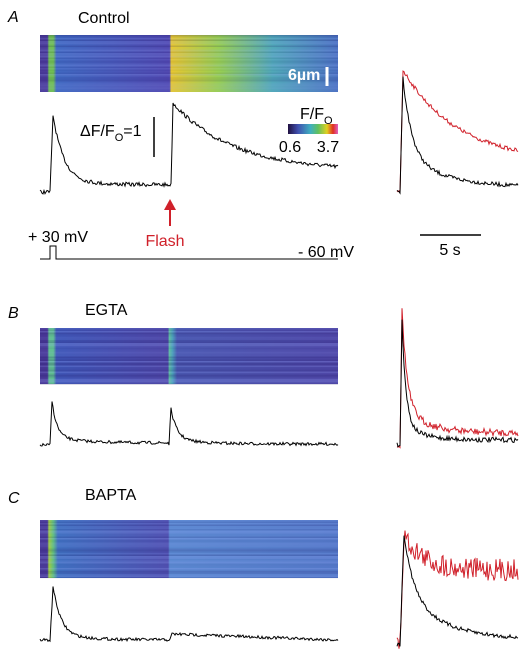  I want to click on voltage-protocol, so click(189, 252).